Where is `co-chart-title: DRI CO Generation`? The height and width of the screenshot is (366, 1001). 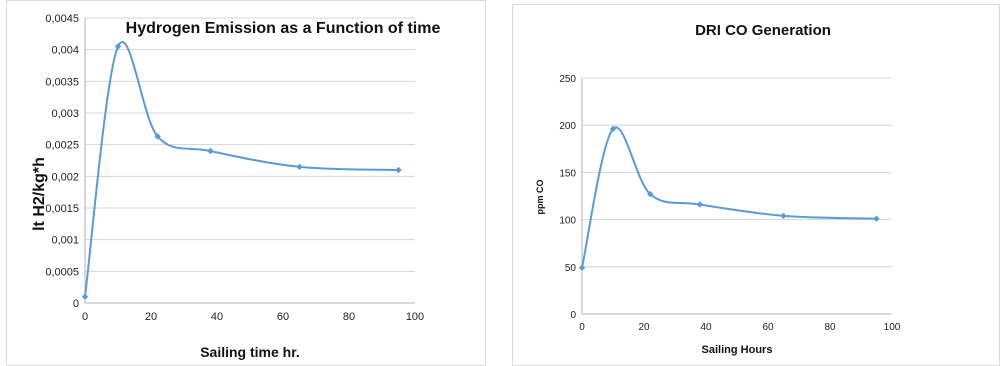
co-chart-title: DRI CO Generation is located at coordinates (763, 30).